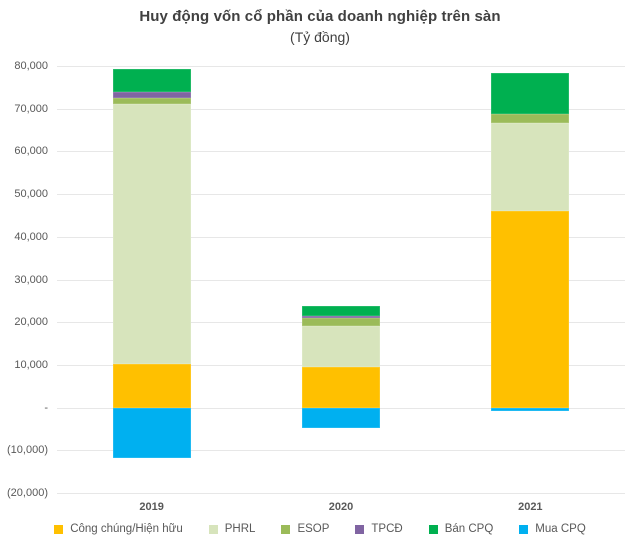  I want to click on y-tick-label: 40,000, so click(31, 236).